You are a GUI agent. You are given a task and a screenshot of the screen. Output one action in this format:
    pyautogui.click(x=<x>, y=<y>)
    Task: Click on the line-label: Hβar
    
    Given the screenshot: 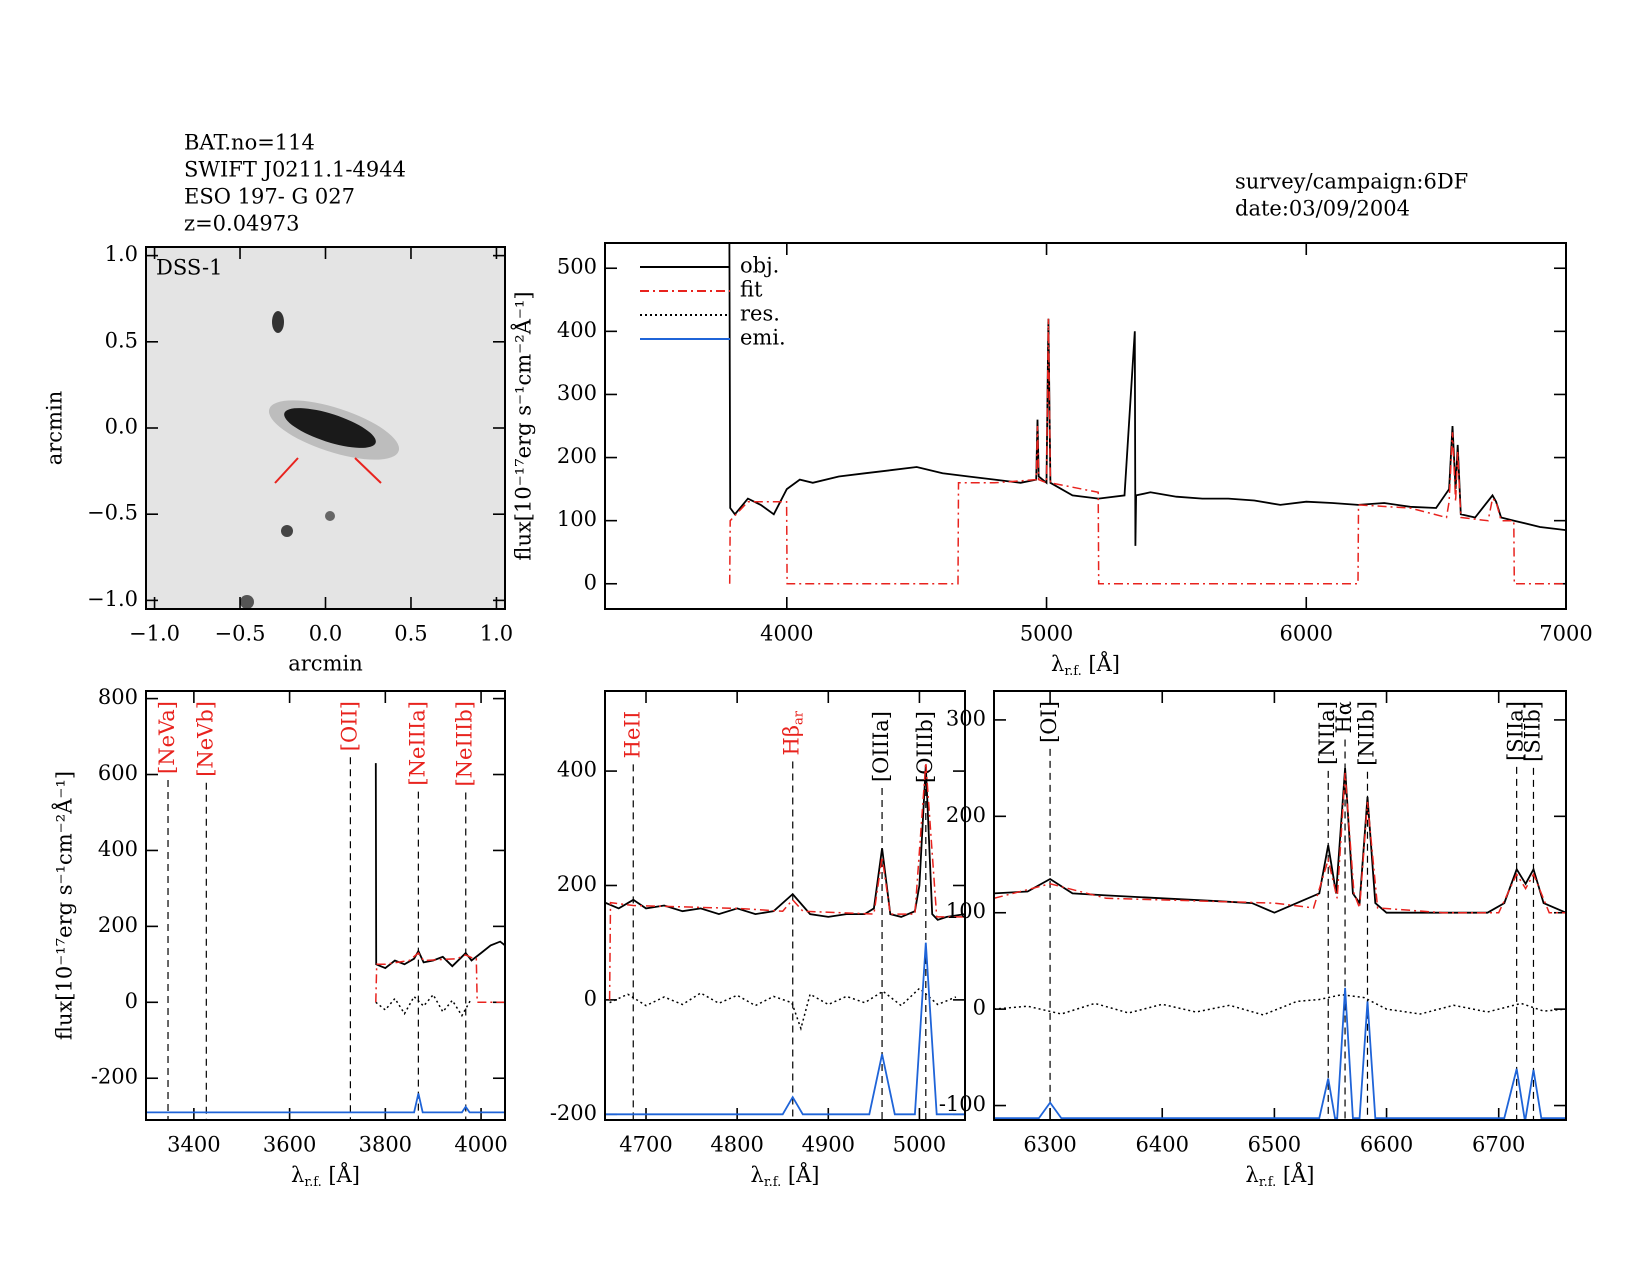 What is the action you would take?
    pyautogui.click(x=792, y=732)
    